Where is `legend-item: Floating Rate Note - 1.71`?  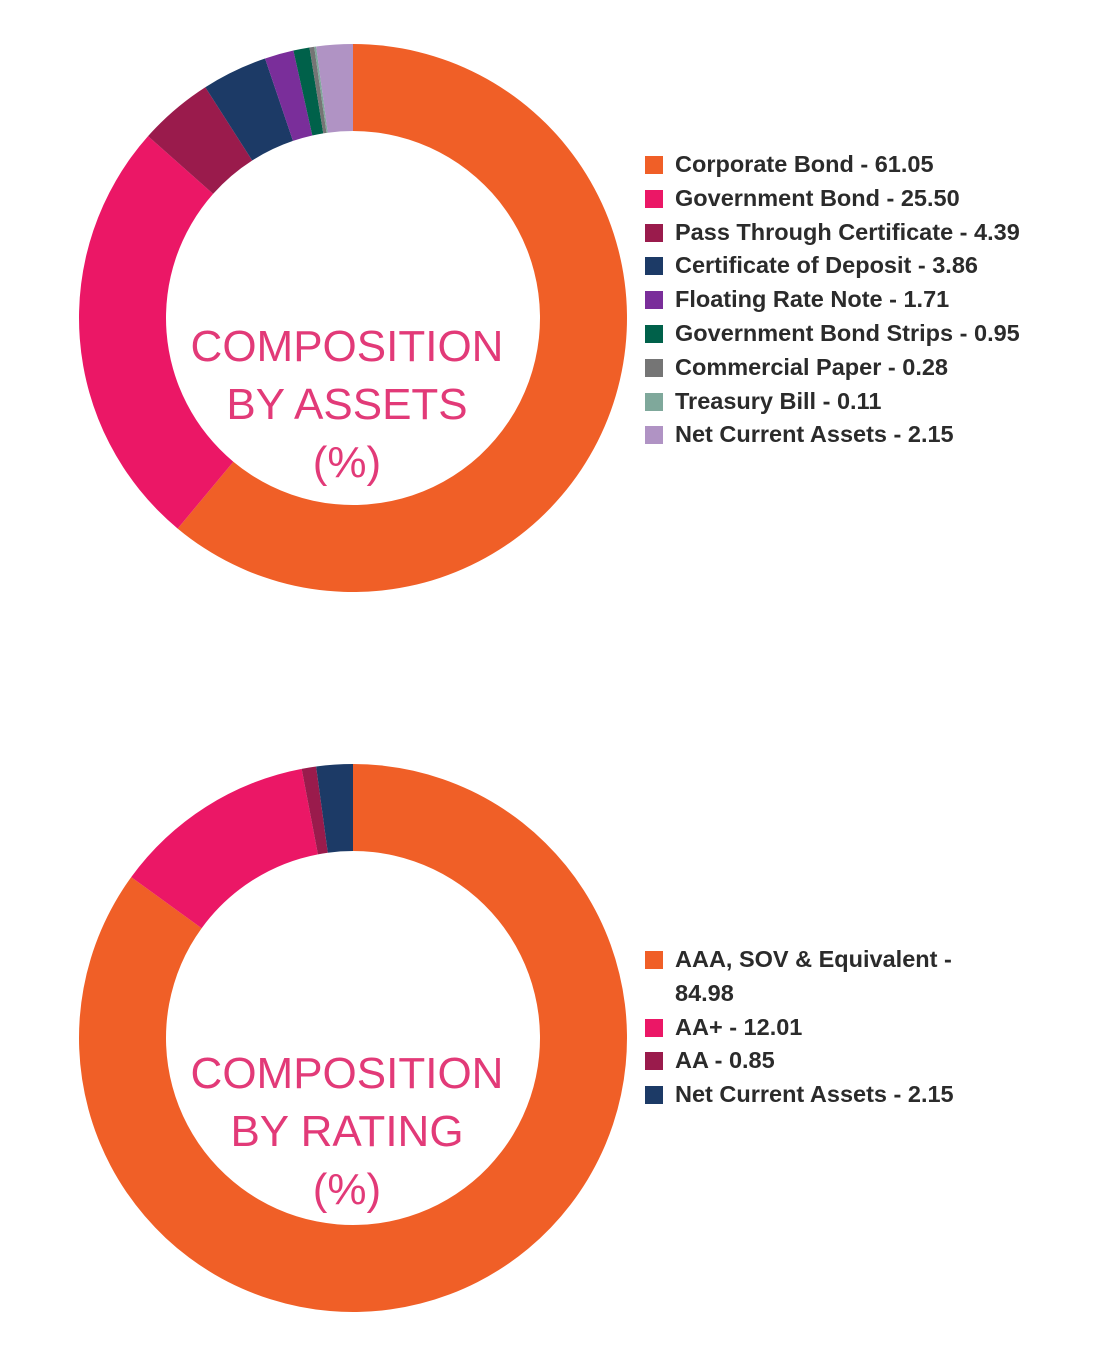
legend-item: Floating Rate Note - 1.71 is located at coordinates (865, 300).